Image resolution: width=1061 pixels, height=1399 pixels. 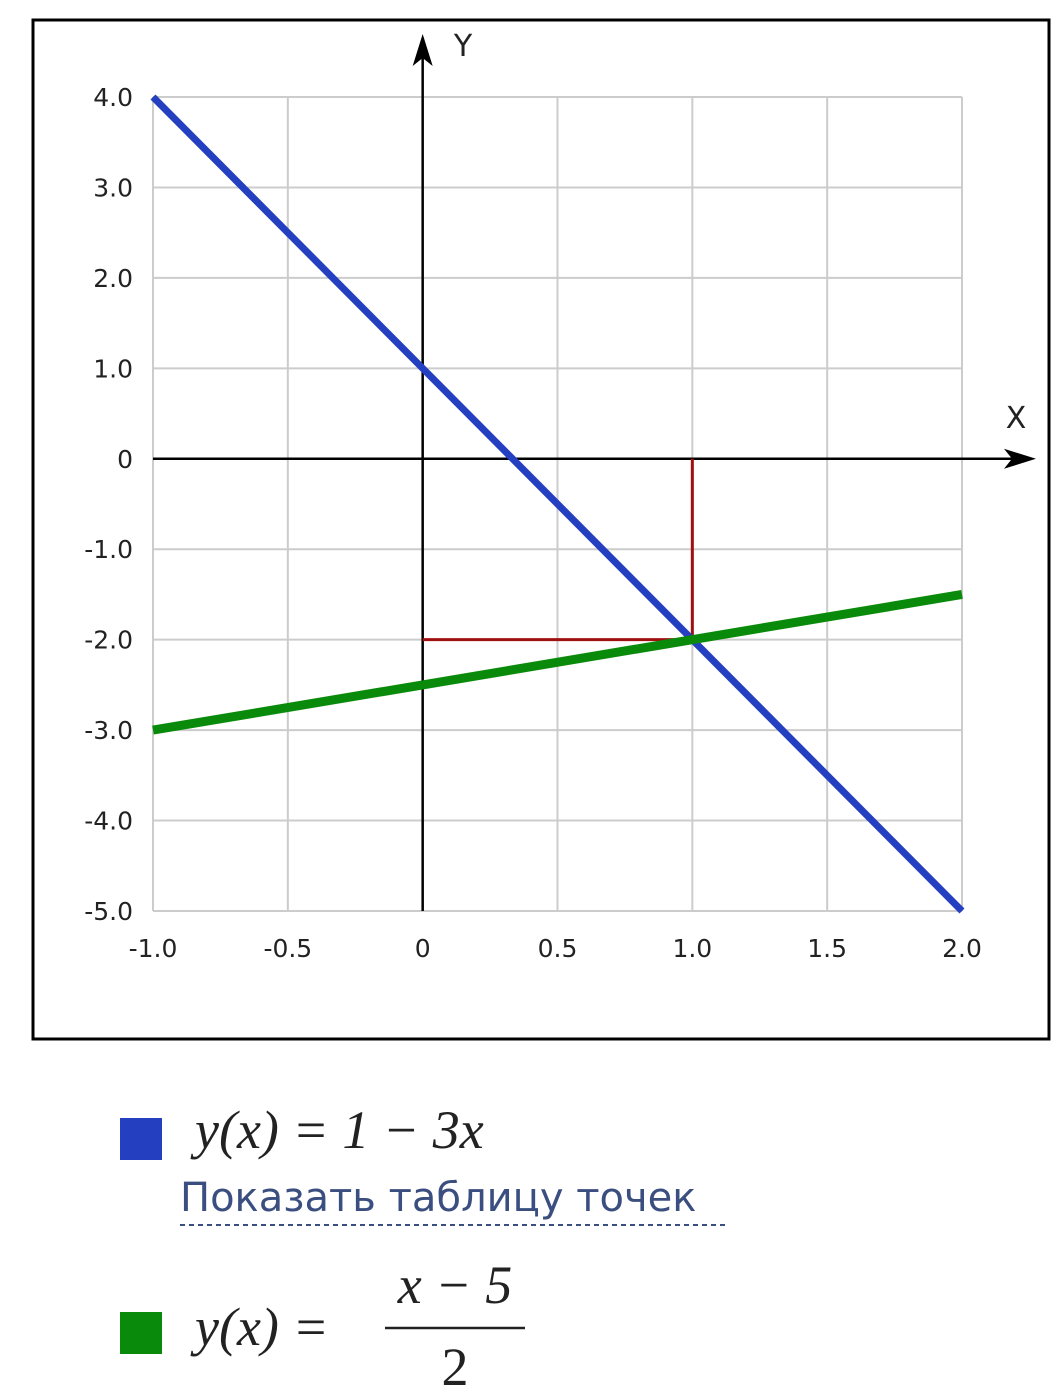 I want to click on legend-fraction-numerator: x − 5, so click(x=454, y=1285).